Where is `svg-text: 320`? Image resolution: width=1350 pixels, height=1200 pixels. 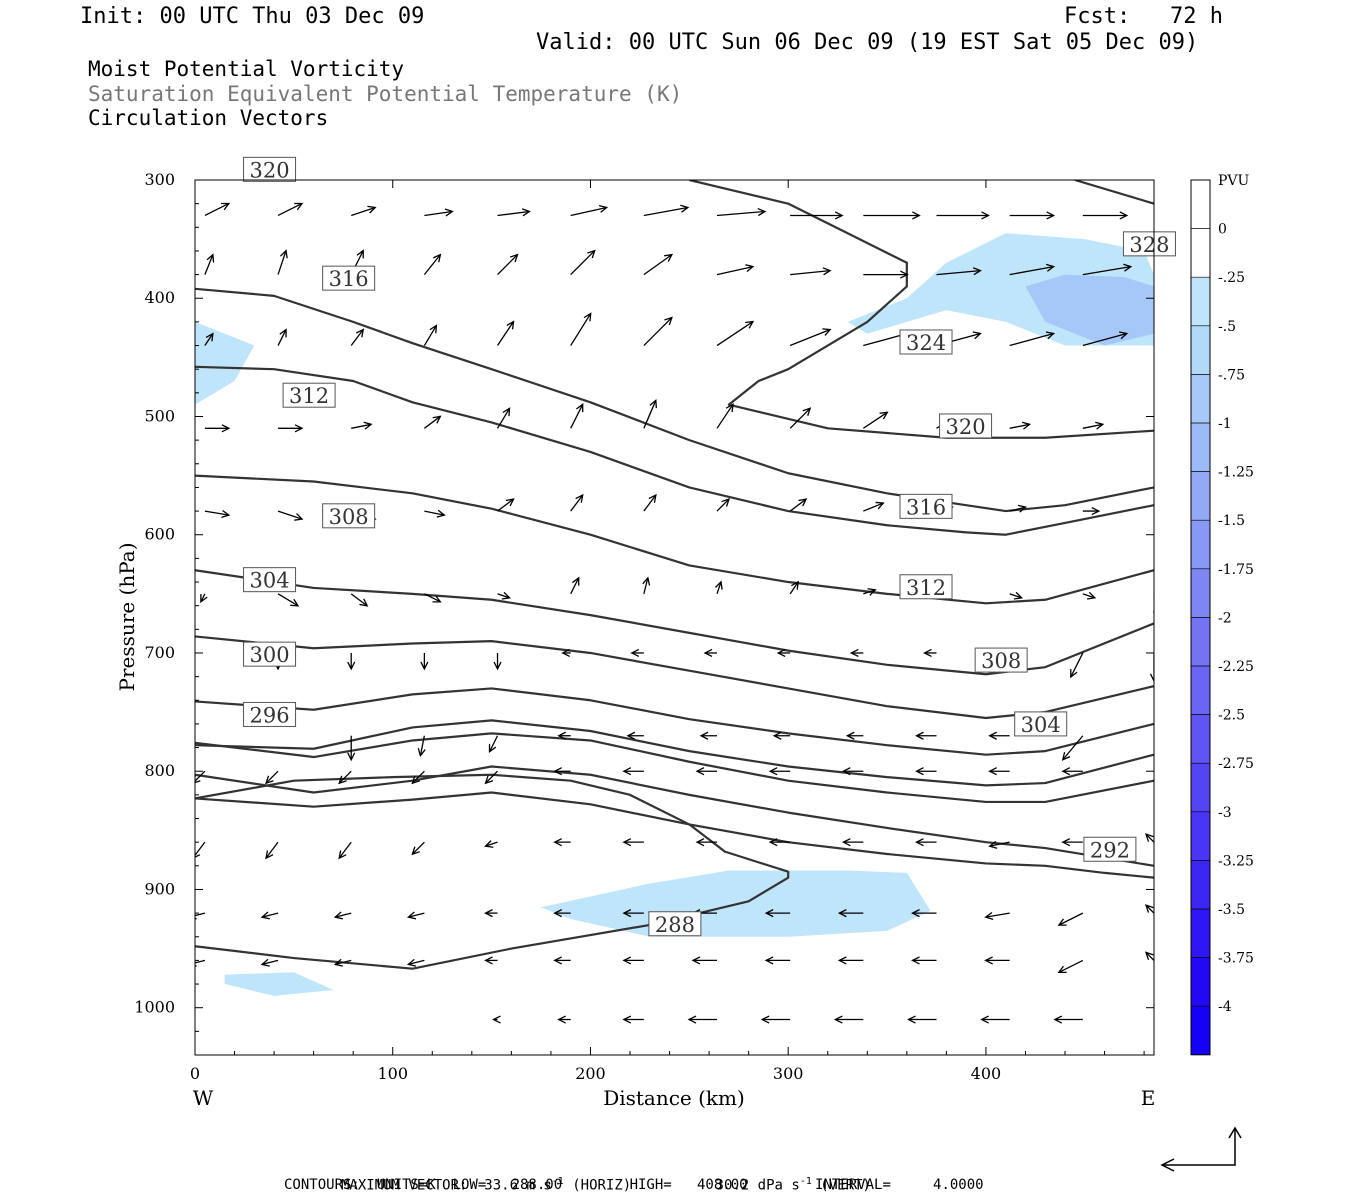
svg-text: 320 is located at coordinates (269, 170).